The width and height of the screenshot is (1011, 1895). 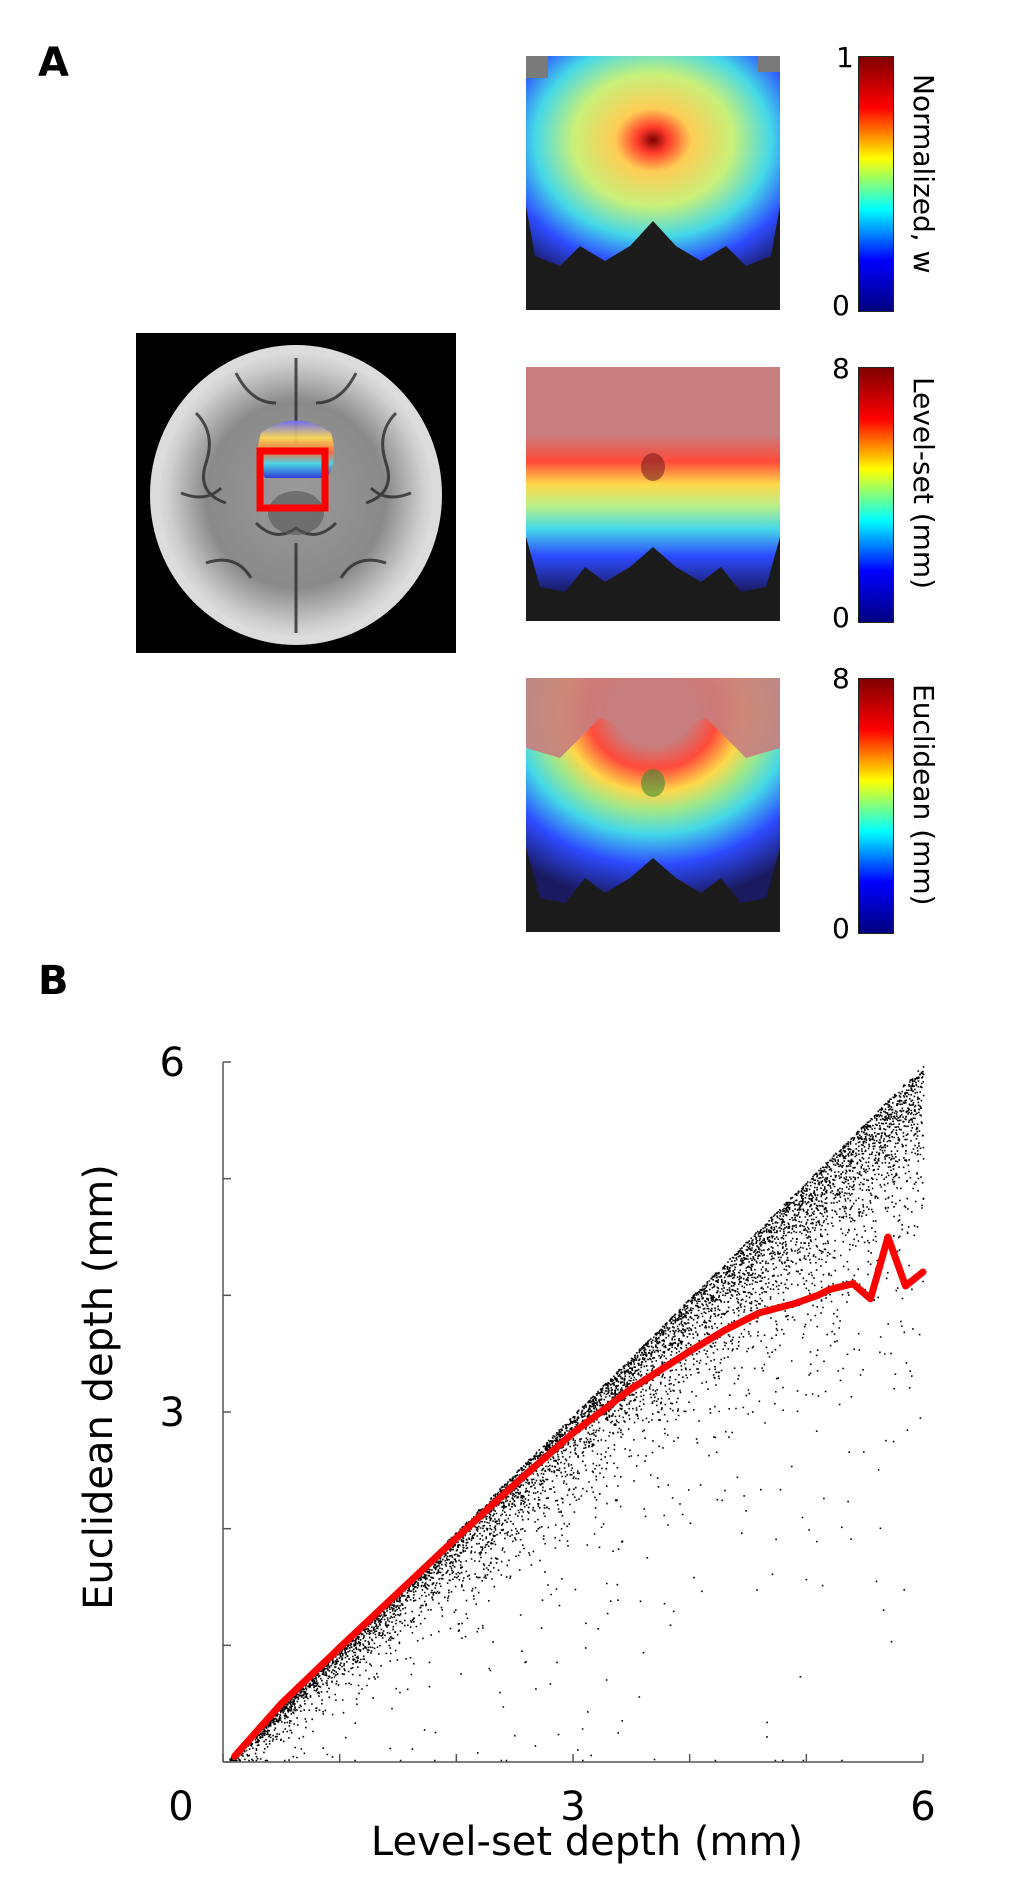 What do you see at coordinates (876, 806) in the screenshot?
I see `euclidean-colorbar` at bounding box center [876, 806].